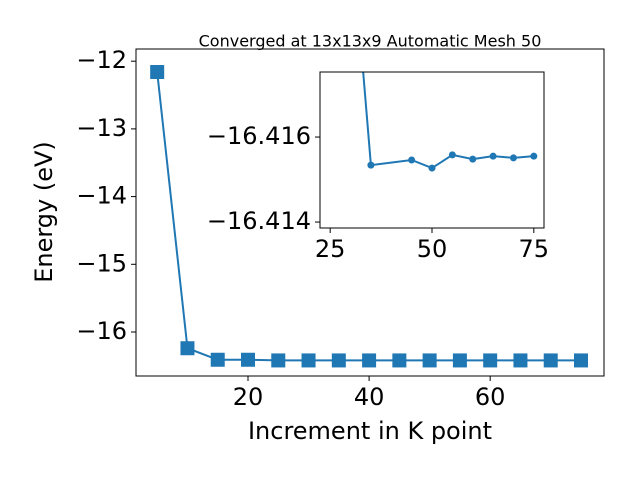  What do you see at coordinates (490, 397) in the screenshot?
I see `x-tick-label: 60` at bounding box center [490, 397].